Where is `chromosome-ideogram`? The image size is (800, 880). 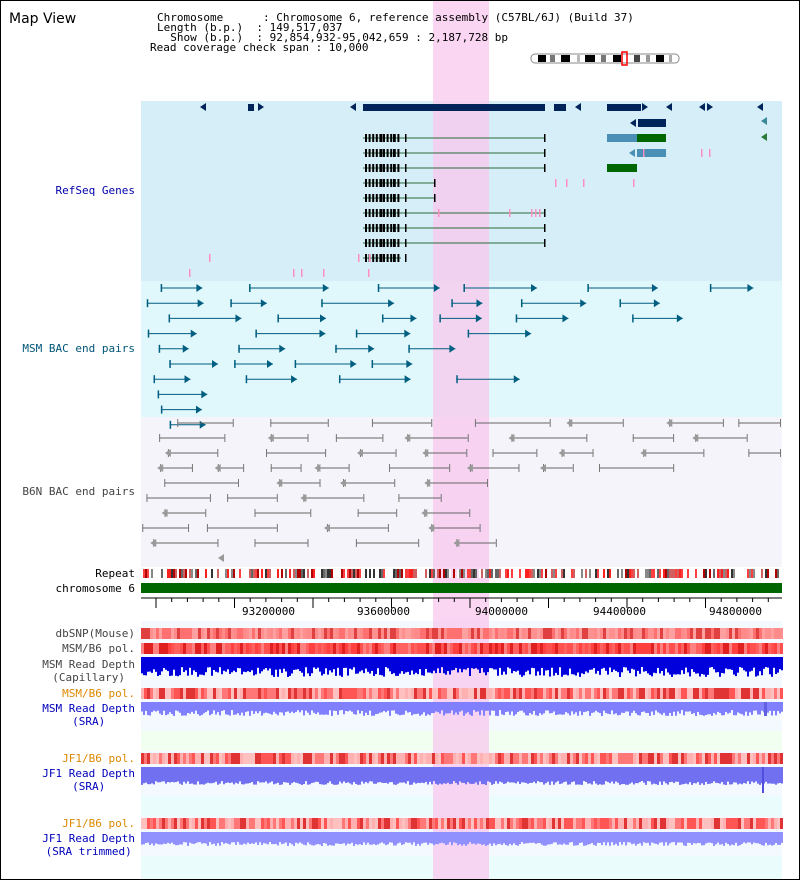 chromosome-ideogram is located at coordinates (605, 58).